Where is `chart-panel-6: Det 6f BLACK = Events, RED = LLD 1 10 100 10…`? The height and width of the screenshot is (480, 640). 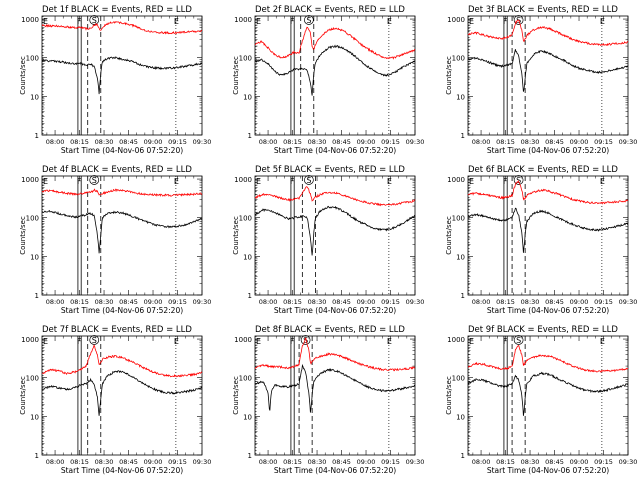 chart-panel-6: Det 6f BLACK = Events, RED = LLD 1 10 100 10… is located at coordinates (541, 240).